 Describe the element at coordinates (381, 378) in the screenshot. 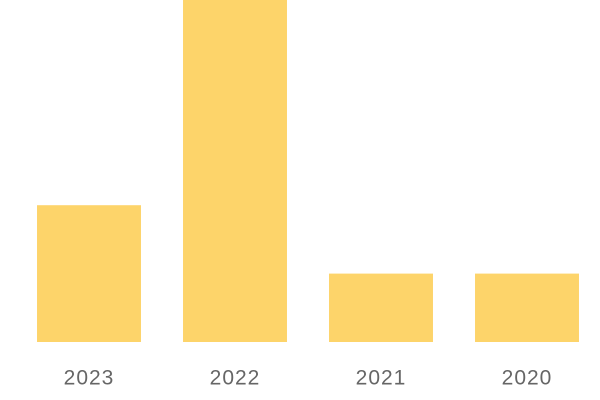

I see `x-tick-label: 2021` at that location.